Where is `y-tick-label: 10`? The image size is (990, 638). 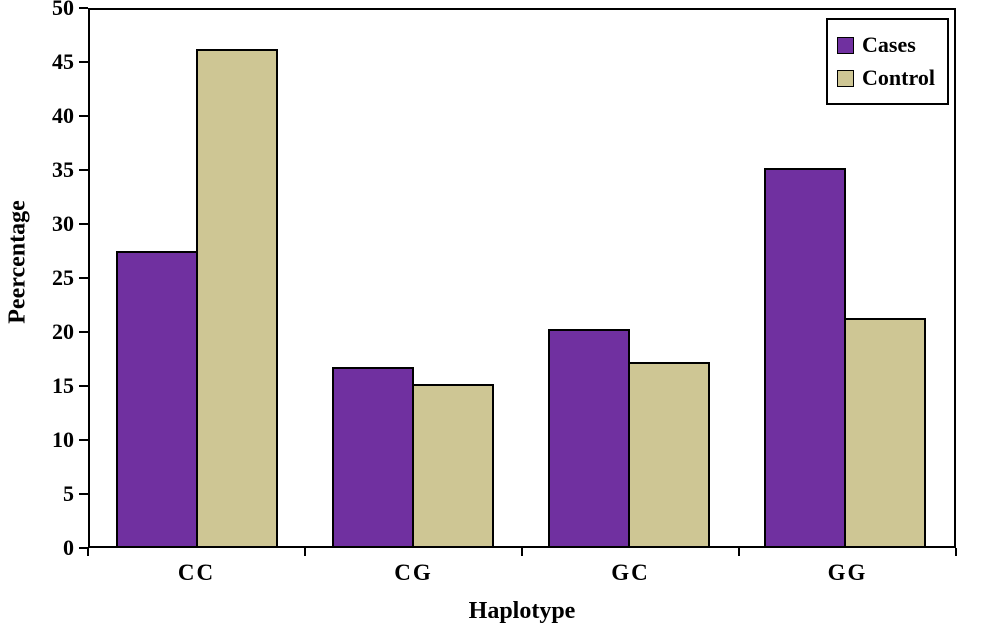
y-tick-label: 10 is located at coordinates (63, 439).